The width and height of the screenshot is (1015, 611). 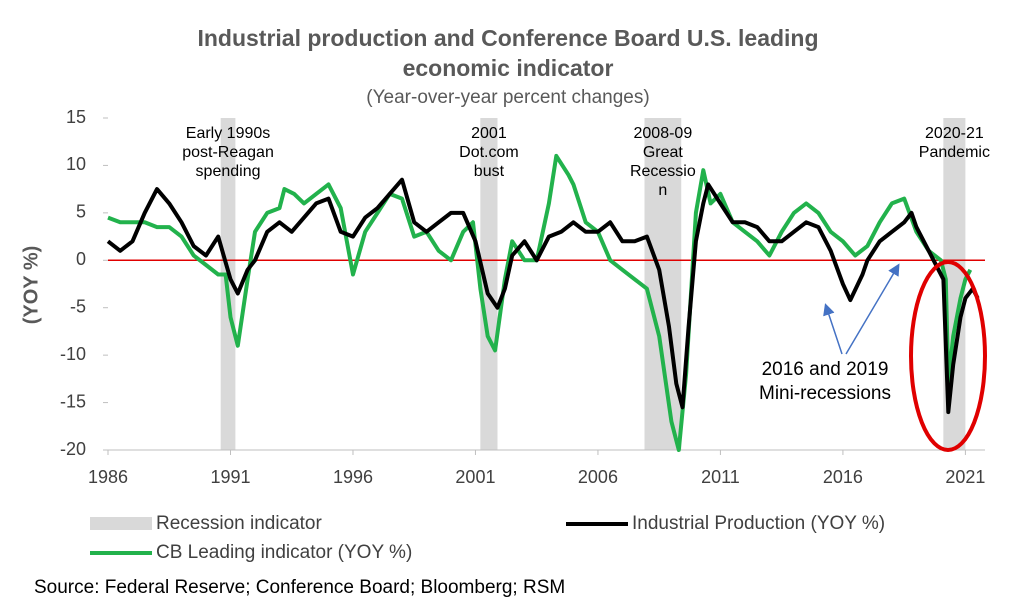 What do you see at coordinates (948, 356) in the screenshot?
I see `highlight-circle` at bounding box center [948, 356].